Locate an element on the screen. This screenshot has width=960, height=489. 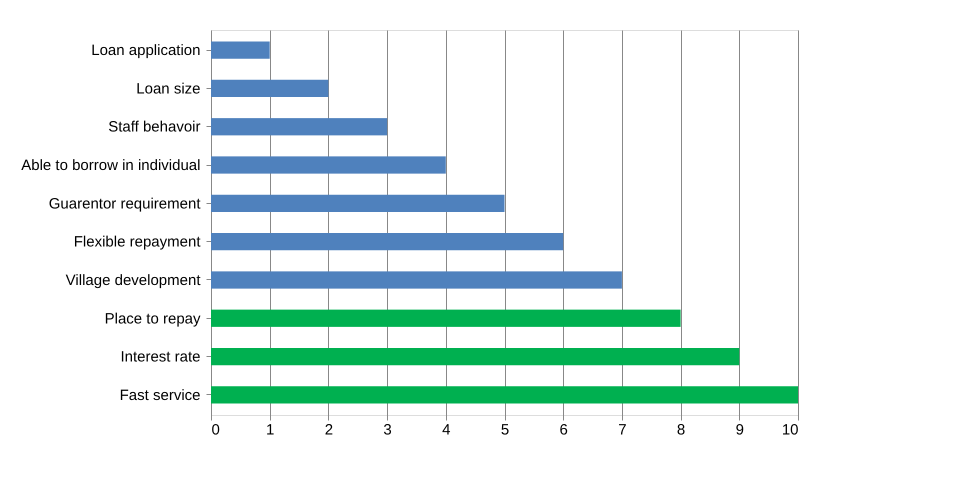
y-tick-label: Interest rate is located at coordinates (160, 357).